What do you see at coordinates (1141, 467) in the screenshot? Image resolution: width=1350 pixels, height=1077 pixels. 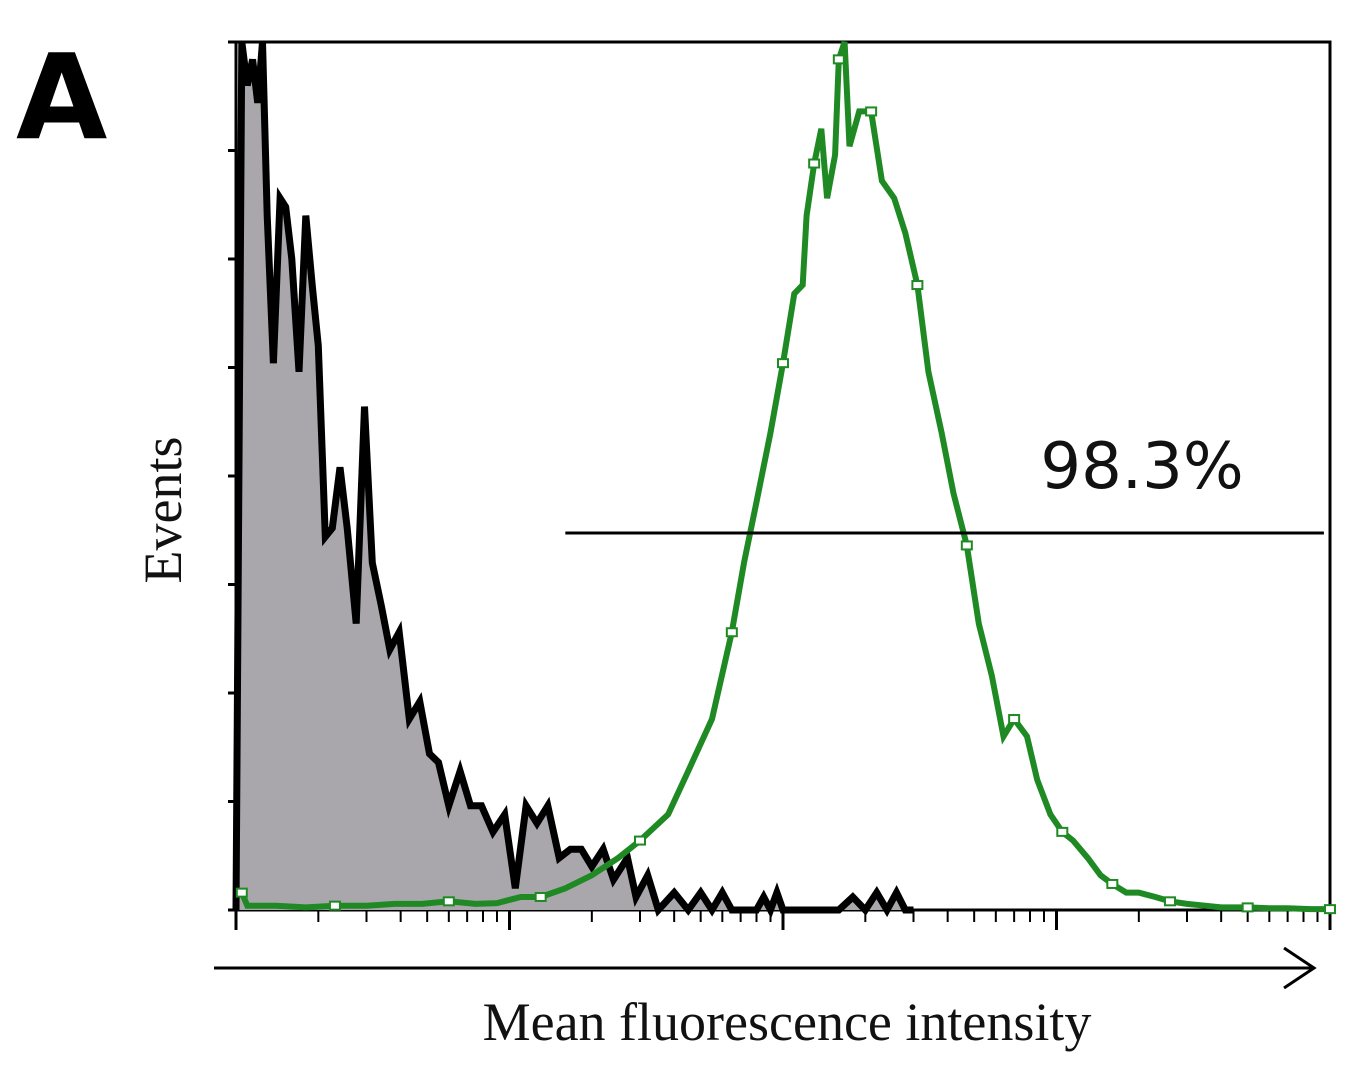 I see `gate-percentage-label: 98.3%` at bounding box center [1141, 467].